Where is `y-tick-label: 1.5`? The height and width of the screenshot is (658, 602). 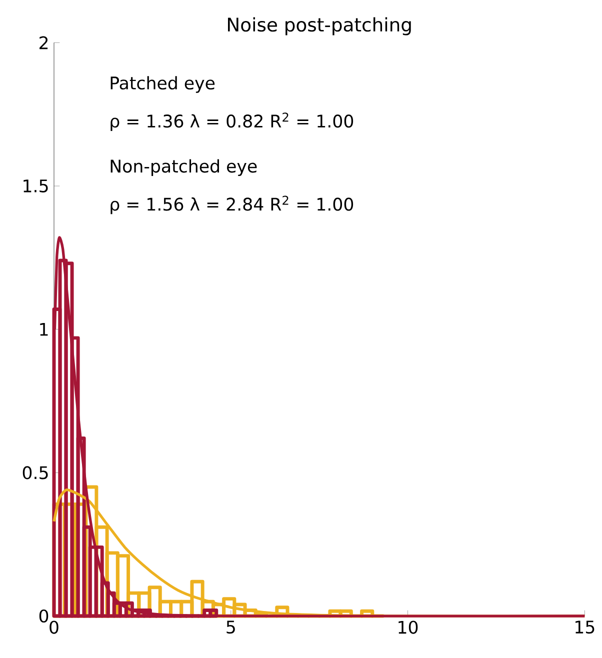
y-tick-label: 1.5 is located at coordinates (36, 186).